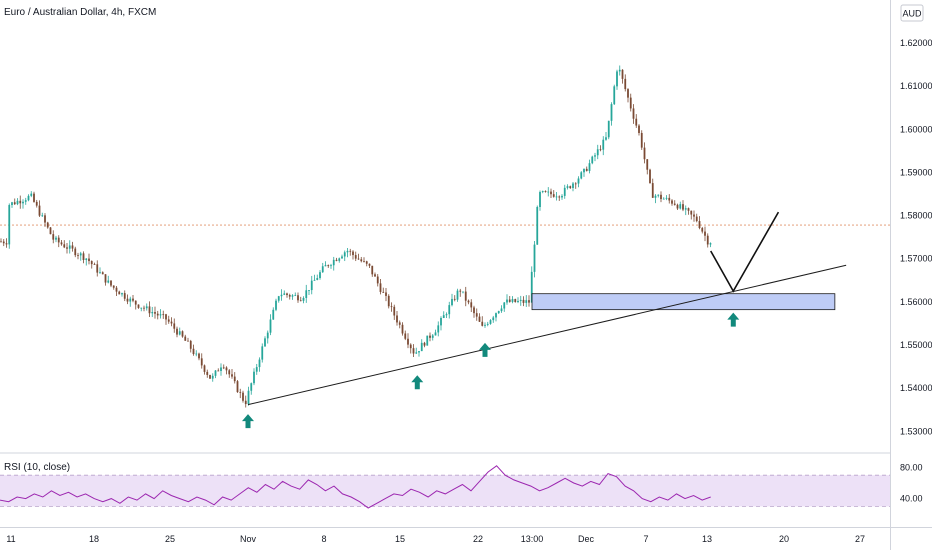 The height and width of the screenshot is (550, 932). What do you see at coordinates (683, 302) in the screenshot?
I see `support-zone` at bounding box center [683, 302].